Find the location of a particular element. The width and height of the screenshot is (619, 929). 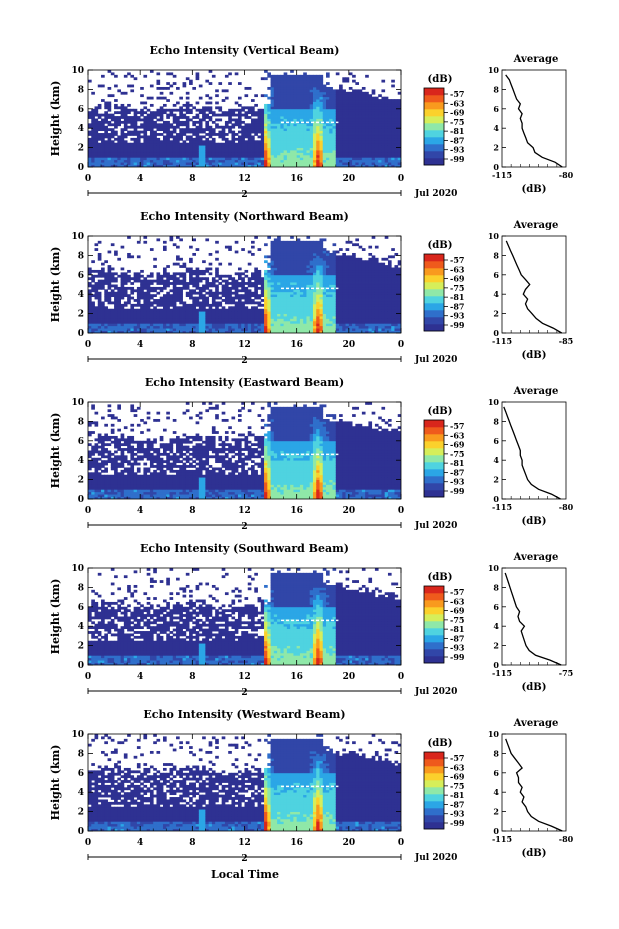

colorbar-frame is located at coordinates (434, 790).